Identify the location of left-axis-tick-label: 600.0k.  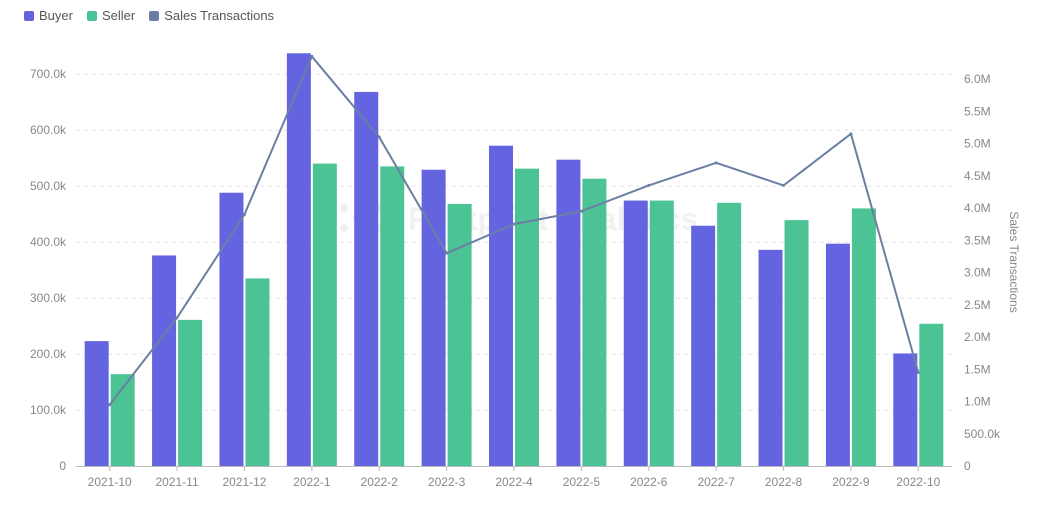
(48, 130).